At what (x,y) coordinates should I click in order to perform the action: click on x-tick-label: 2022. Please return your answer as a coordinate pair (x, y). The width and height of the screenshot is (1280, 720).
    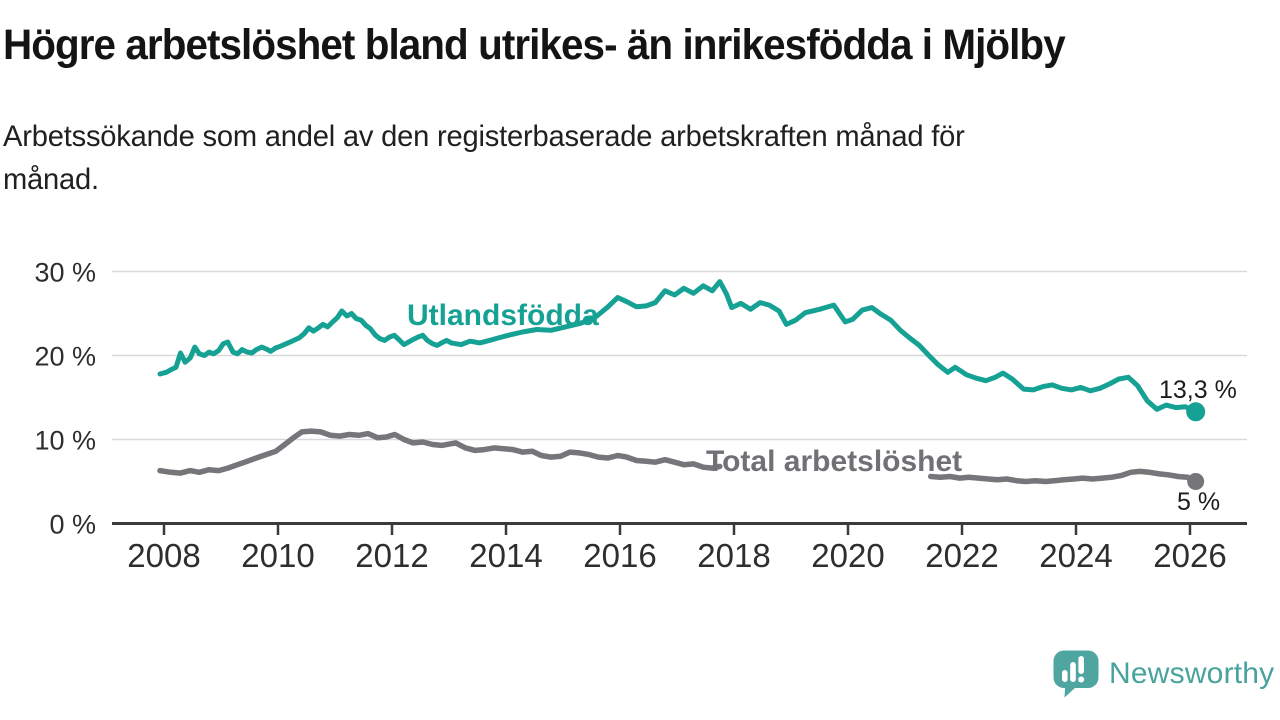
    Looking at the image, I should click on (961, 555).